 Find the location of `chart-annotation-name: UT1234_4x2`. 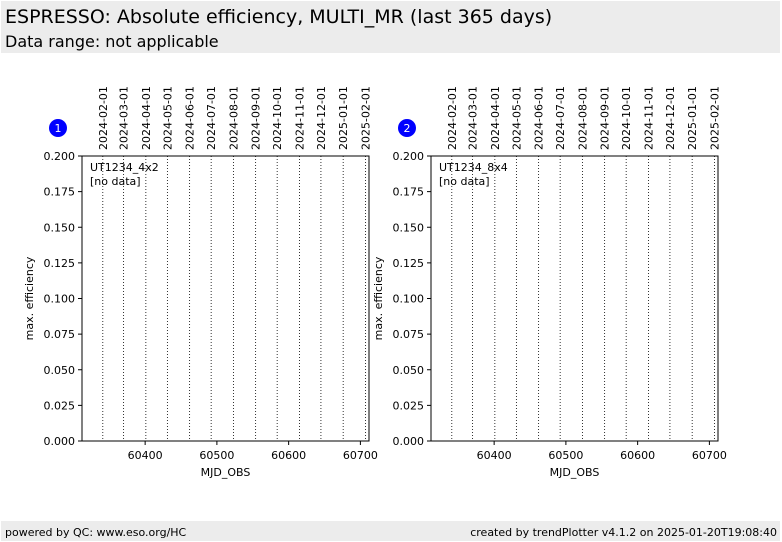

chart-annotation-name: UT1234_4x2 is located at coordinates (124, 167).